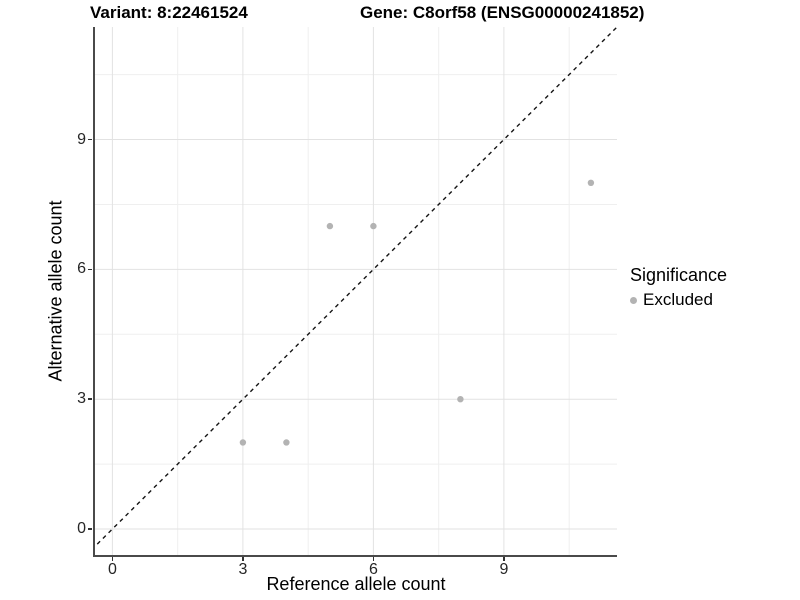 This screenshot has height=600, width=800. Describe the element at coordinates (678, 287) in the screenshot. I see `legend: Significance Excluded` at that location.